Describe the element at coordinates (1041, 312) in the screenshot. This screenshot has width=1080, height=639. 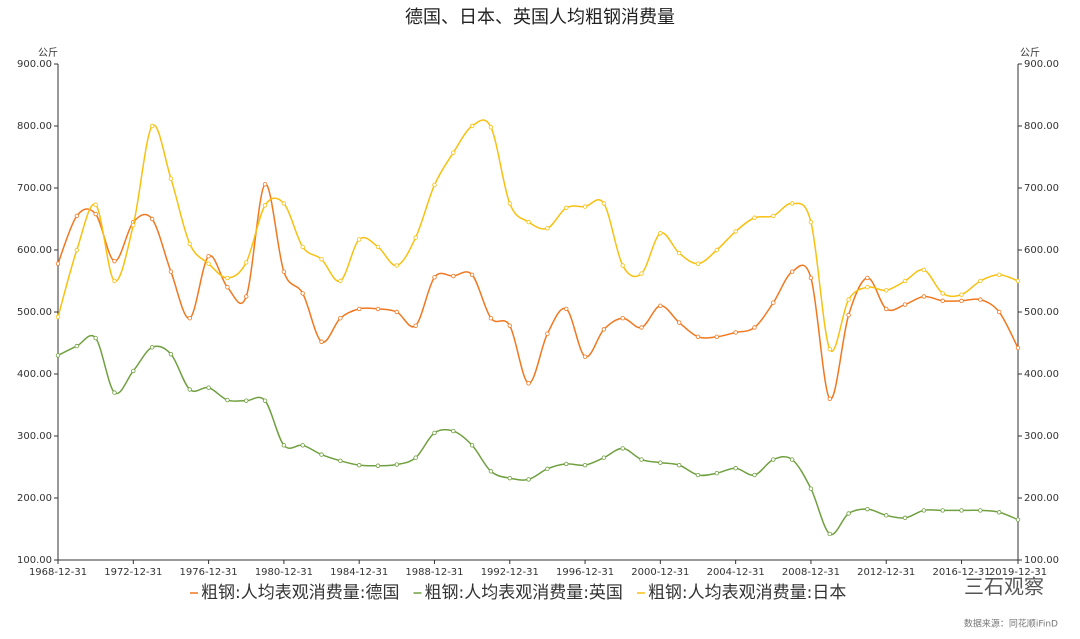
I see `y2-tick-label: 500.00` at that location.